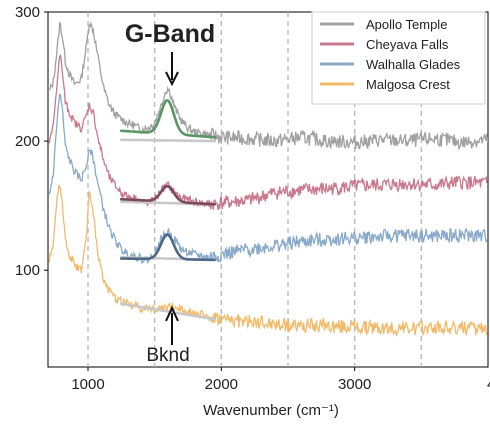  I want to click on legend-label: Walhalla Glades, so click(413, 64).